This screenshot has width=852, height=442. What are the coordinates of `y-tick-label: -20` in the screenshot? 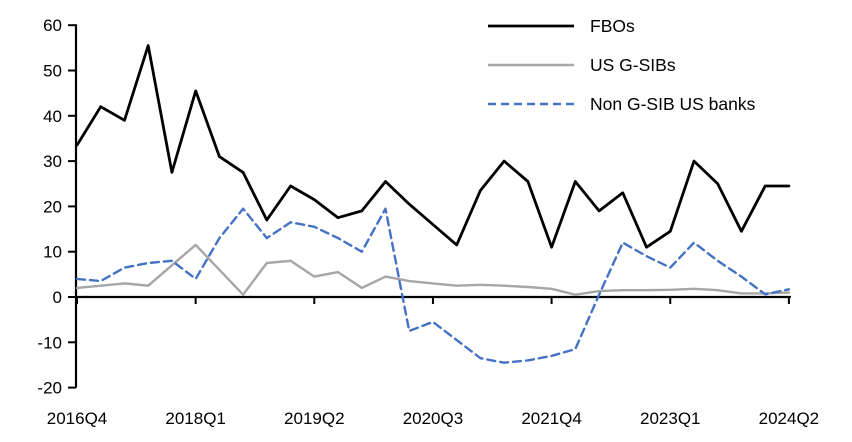 It's located at (49, 388).